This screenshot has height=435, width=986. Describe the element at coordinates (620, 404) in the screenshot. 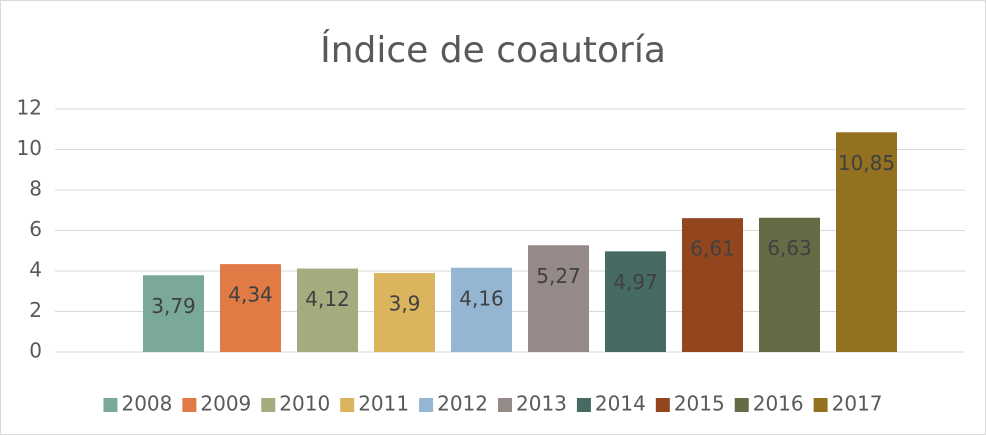

I see `legend-label: 2014` at that location.